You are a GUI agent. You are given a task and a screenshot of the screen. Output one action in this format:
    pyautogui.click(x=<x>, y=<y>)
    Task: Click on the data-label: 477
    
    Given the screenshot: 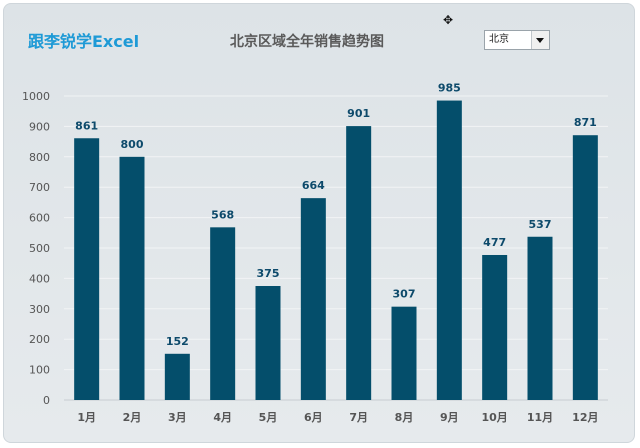 What is the action you would take?
    pyautogui.click(x=494, y=242)
    